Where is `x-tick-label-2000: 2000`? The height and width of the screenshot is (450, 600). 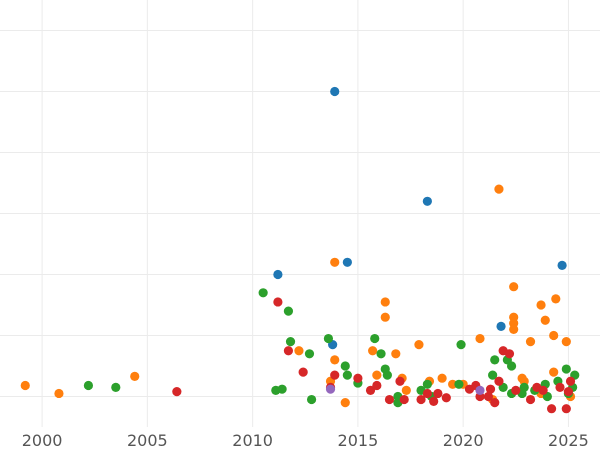
x-tick-label-2000: 2000 is located at coordinates (42, 440).